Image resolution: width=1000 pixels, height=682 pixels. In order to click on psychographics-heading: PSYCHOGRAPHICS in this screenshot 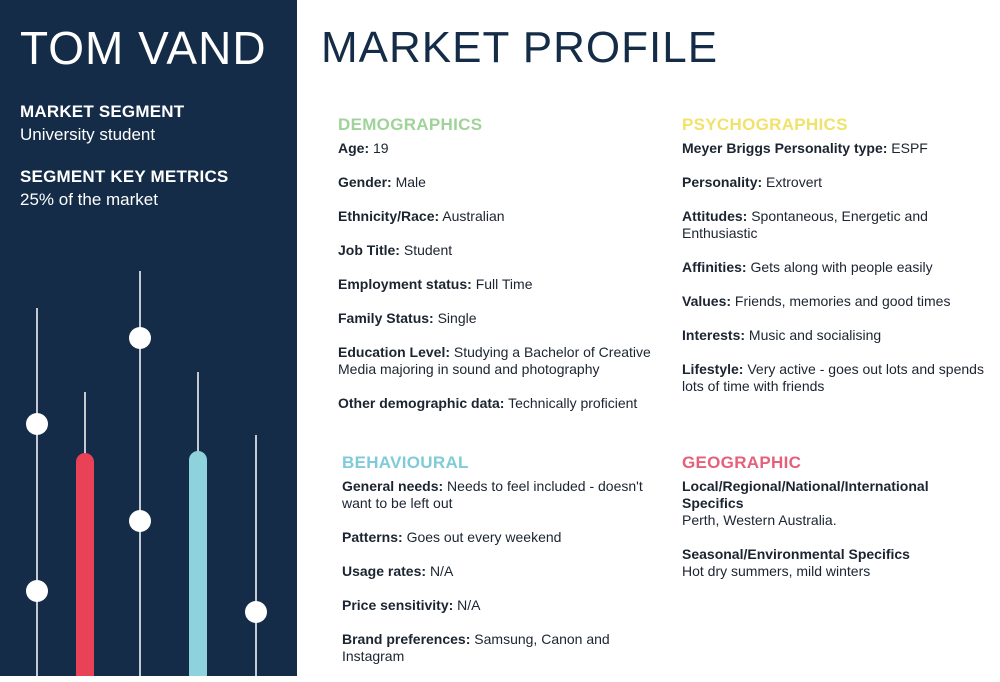, I will do `click(765, 124)`.